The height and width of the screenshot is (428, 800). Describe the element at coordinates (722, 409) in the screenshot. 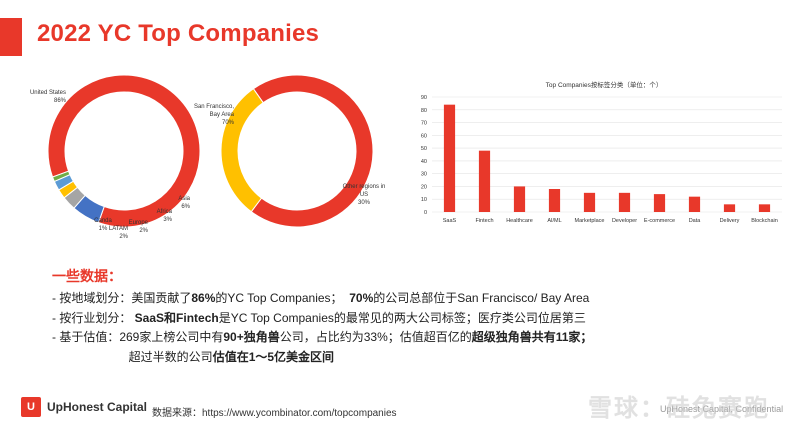

I see `confidential-note: UpHonest Capital, Confidential` at that location.